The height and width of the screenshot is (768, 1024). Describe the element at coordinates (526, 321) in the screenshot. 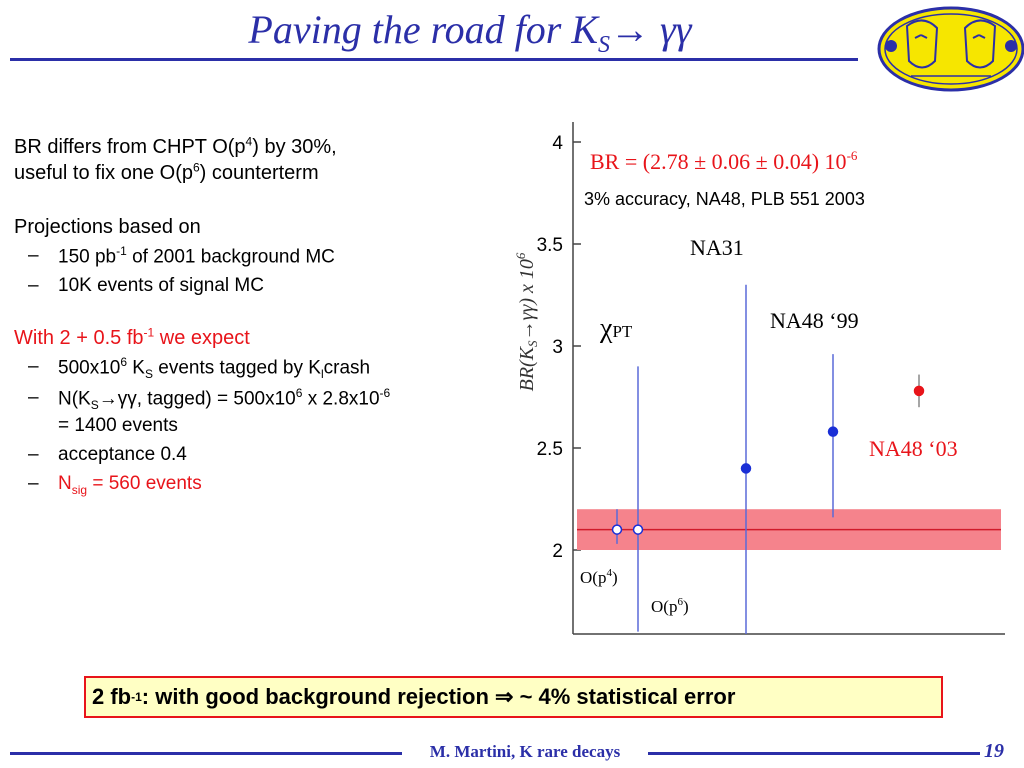

I see `y-axis-label: BR(KS→γγ) x 106` at that location.